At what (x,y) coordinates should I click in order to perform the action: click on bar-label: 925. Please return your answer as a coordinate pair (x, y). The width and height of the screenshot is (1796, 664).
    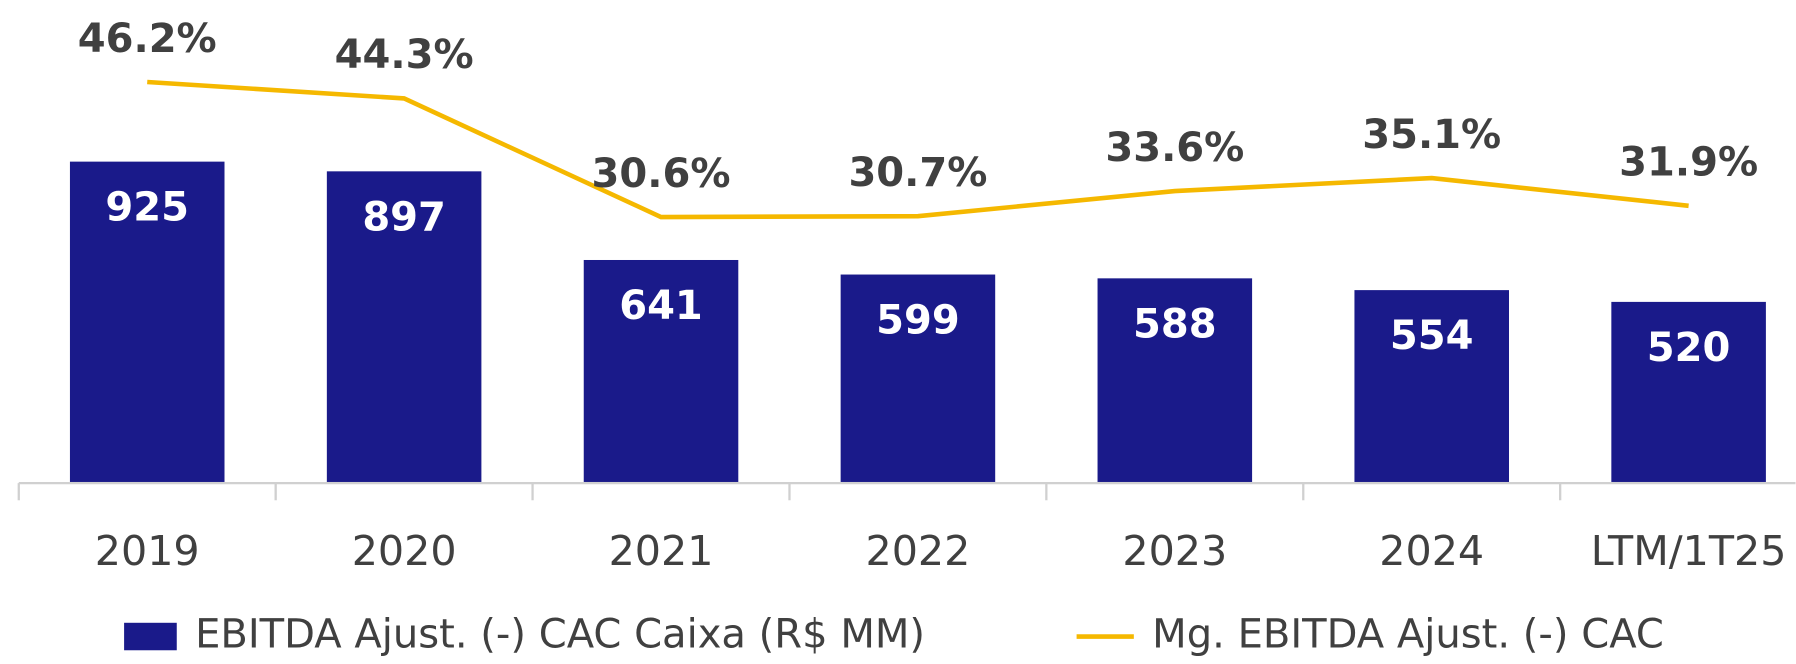
    Looking at the image, I should click on (147, 208).